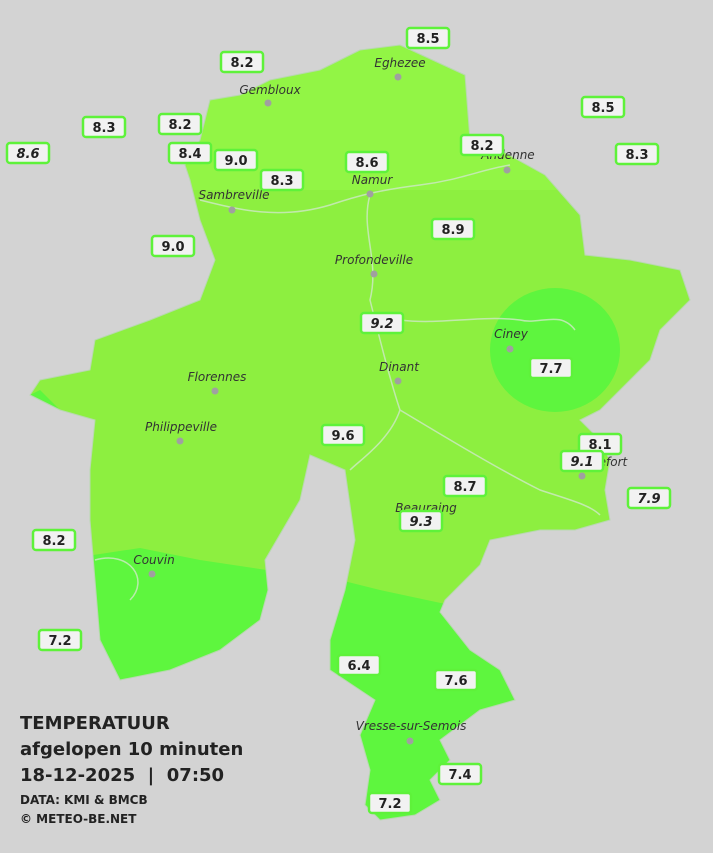 The height and width of the screenshot is (853, 713). Describe the element at coordinates (78, 819) in the screenshot. I see `copyright: © METEO-BE.NET` at that location.